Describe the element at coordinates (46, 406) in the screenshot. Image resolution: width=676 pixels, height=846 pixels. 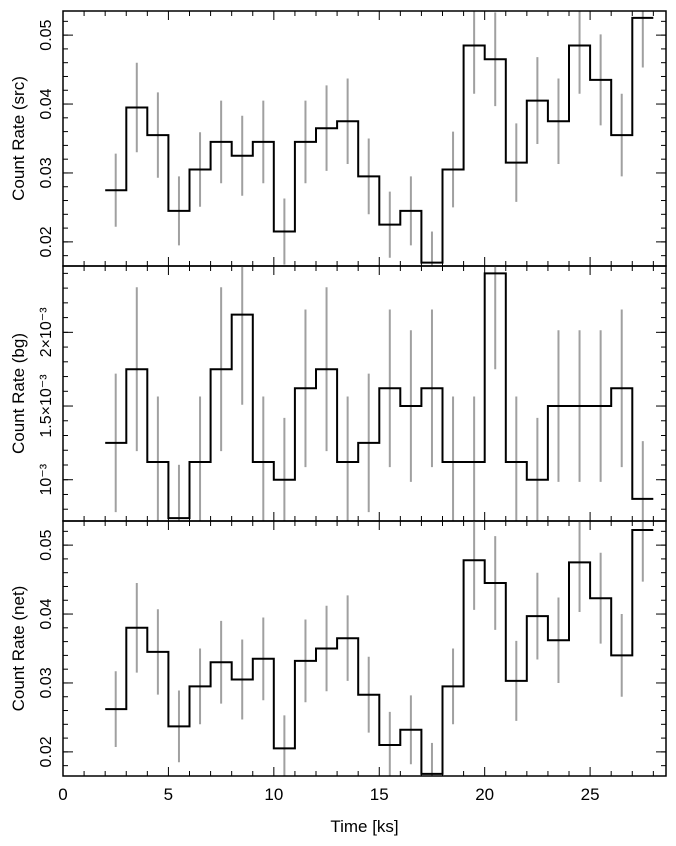
I see `bg-y-tick-label: 1.5×10⁻³` at that location.